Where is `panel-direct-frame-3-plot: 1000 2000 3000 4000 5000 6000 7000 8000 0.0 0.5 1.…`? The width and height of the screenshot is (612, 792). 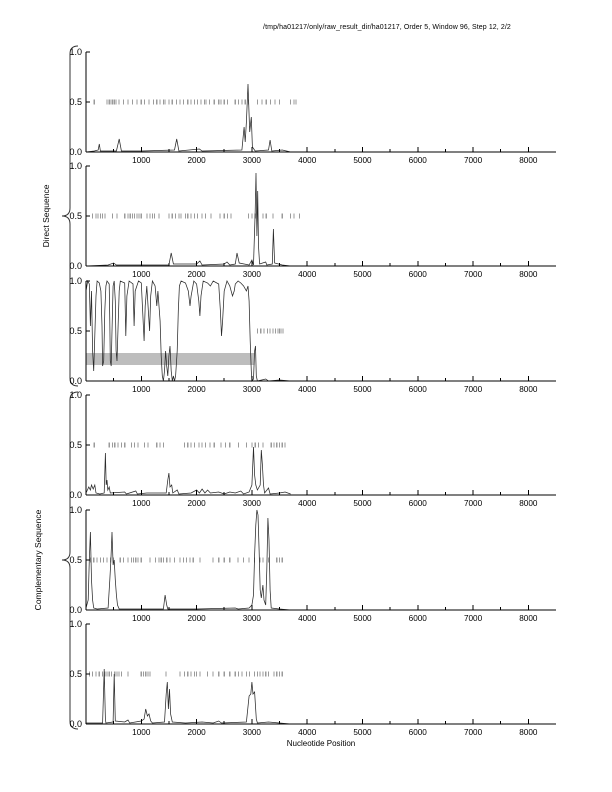
panel-direct-frame-3-plot: 1000 2000 3000 4000 5000 6000 7000 8000 0.0 0.5 1.… is located at coordinates (312, 335).